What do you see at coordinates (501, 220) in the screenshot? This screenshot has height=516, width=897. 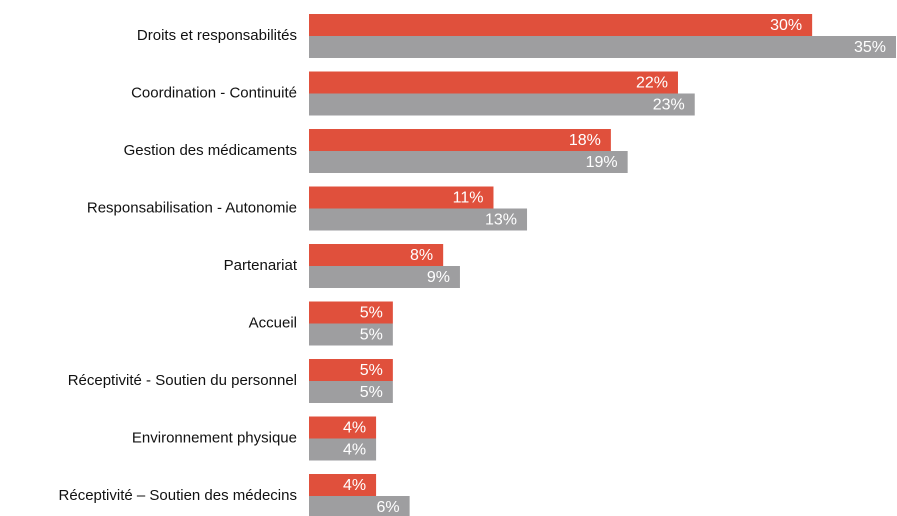 I see `value-label: 13%` at bounding box center [501, 220].